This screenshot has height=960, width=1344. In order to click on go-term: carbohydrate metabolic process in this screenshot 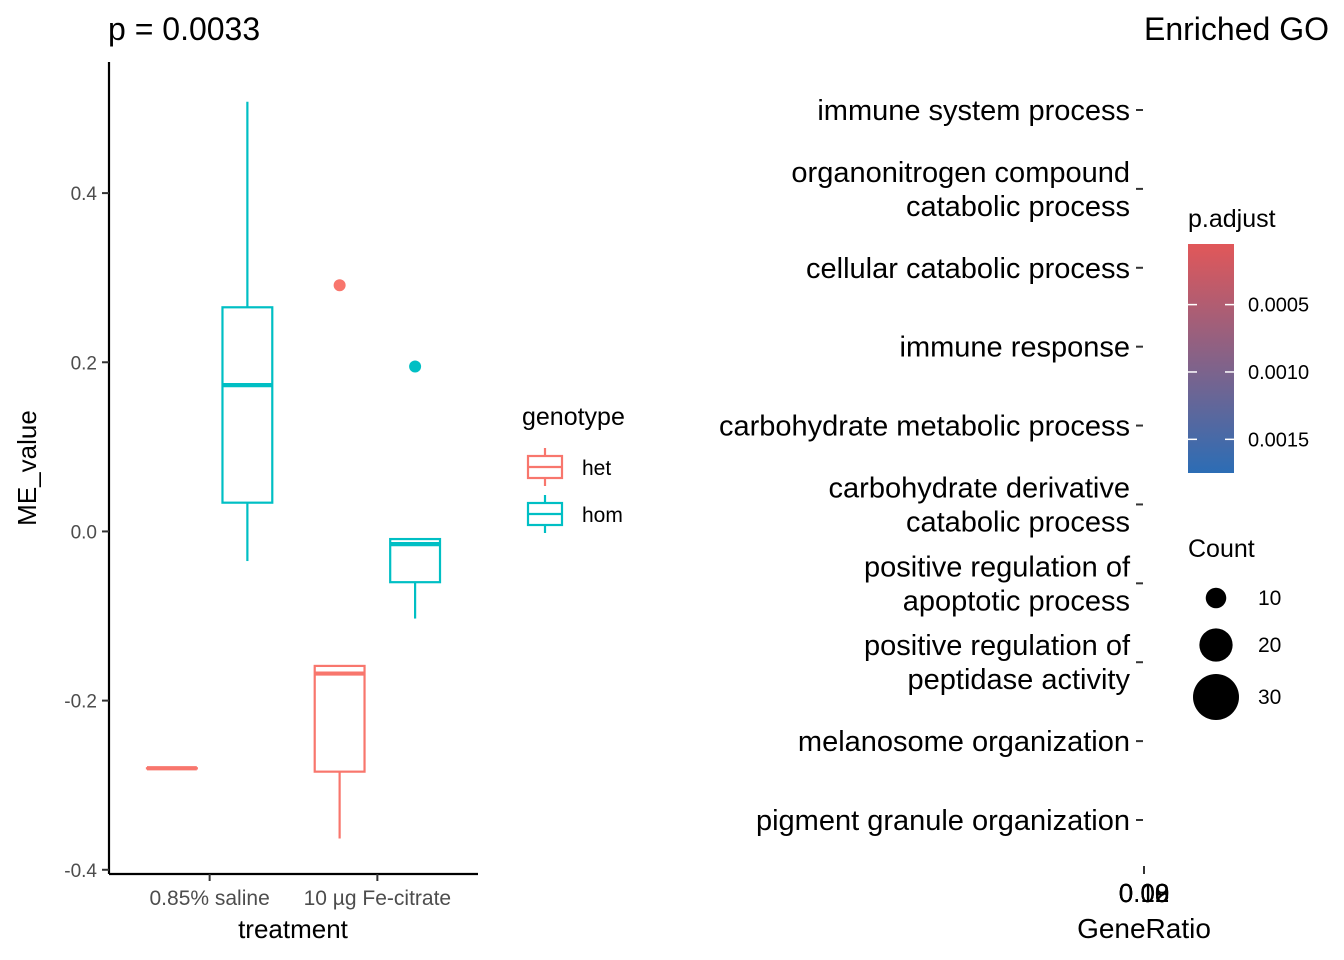, I will do `click(931, 427)`.